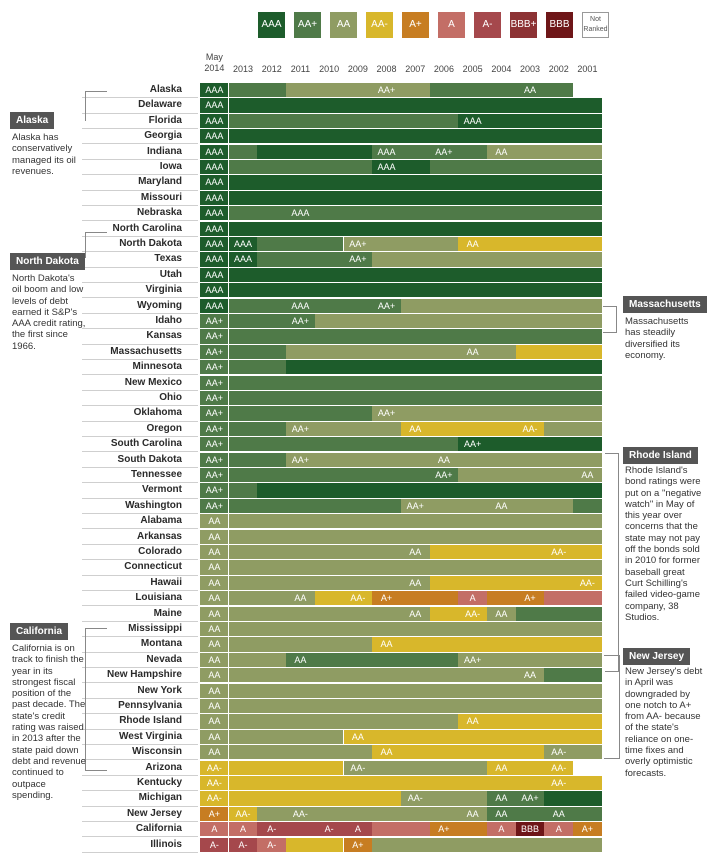  Describe the element at coordinates (300, 321) in the screenshot. I see `rating-label-idaho-1: AA+` at that location.